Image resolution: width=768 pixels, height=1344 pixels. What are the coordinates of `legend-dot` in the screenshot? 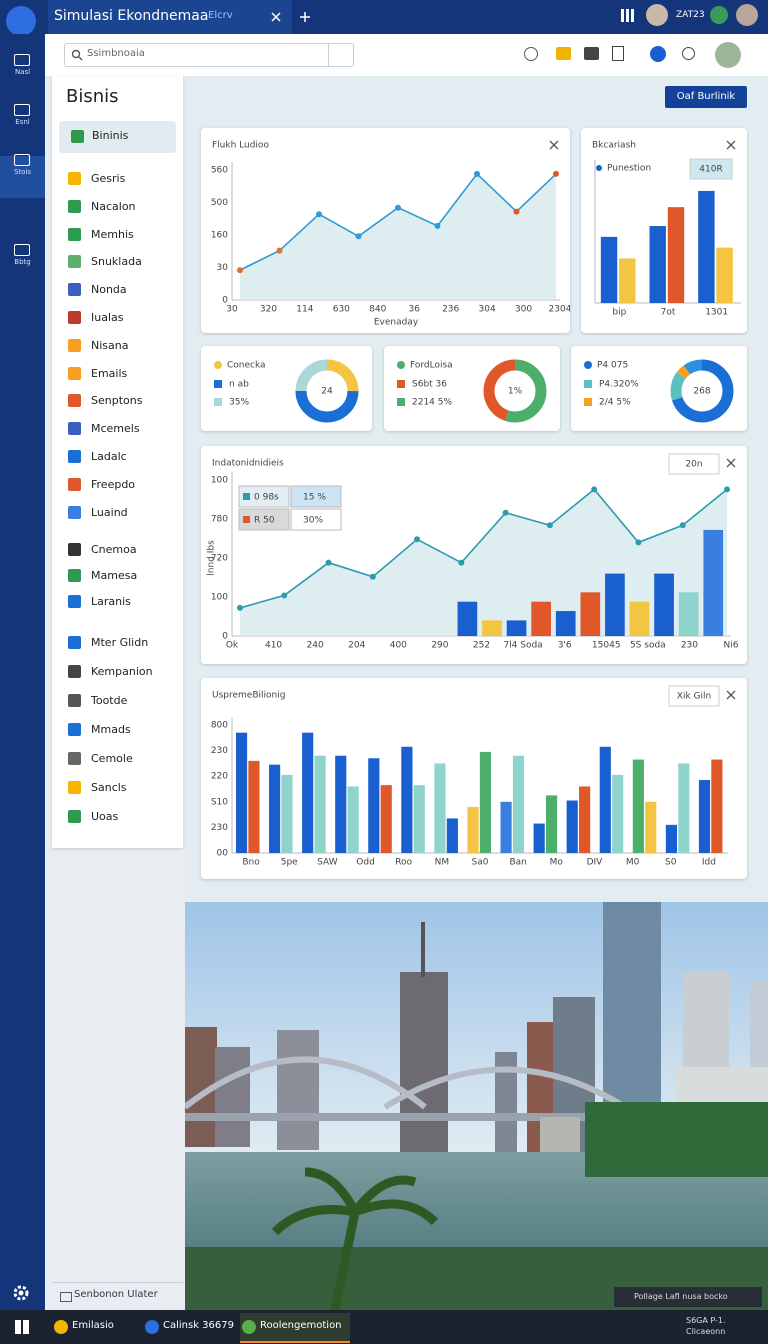 It's located at (401, 365).